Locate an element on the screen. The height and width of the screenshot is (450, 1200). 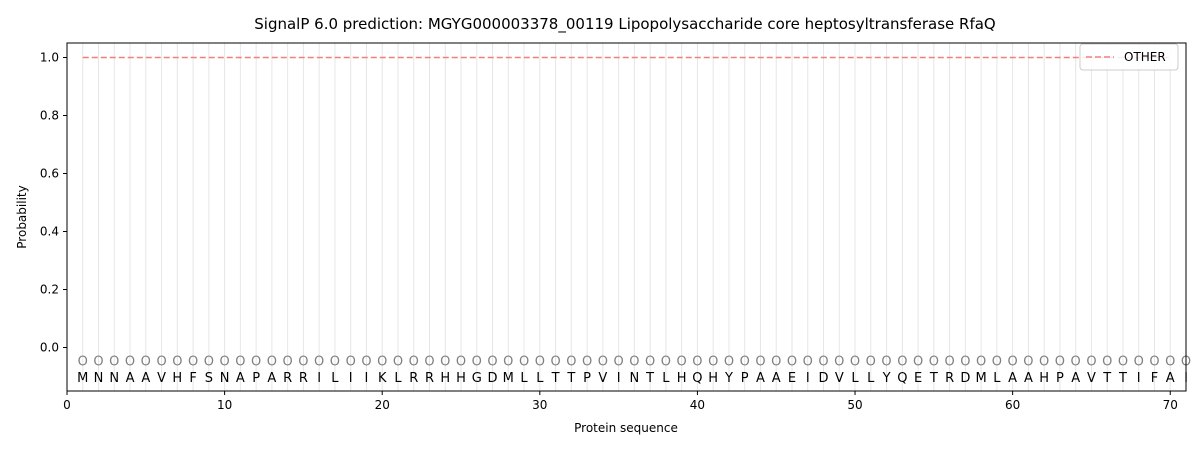
y-tick-label: 0.8 is located at coordinates (49, 116).